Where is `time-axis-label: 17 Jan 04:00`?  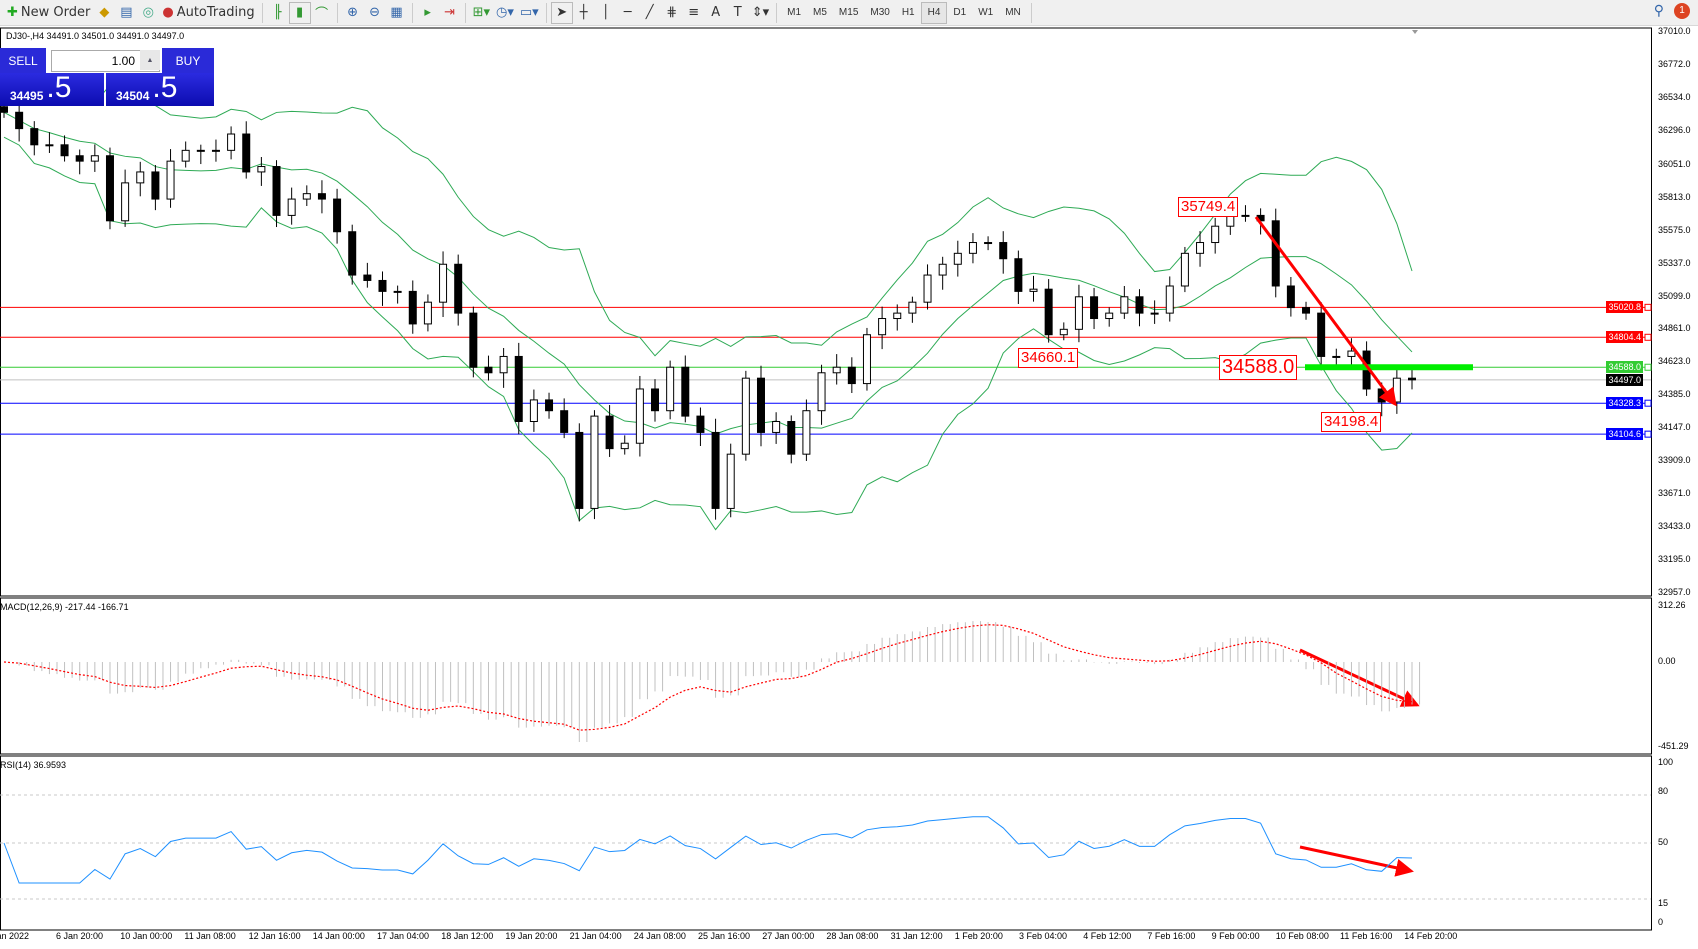 time-axis-label: 17 Jan 04:00 is located at coordinates (403, 936).